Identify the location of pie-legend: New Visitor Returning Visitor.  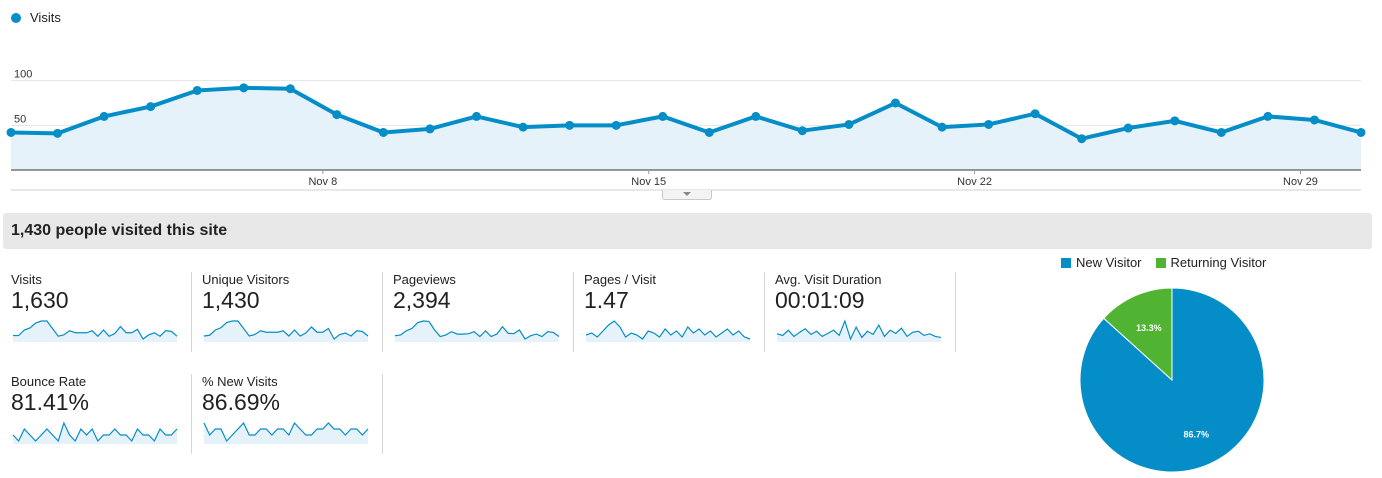
(1170, 262).